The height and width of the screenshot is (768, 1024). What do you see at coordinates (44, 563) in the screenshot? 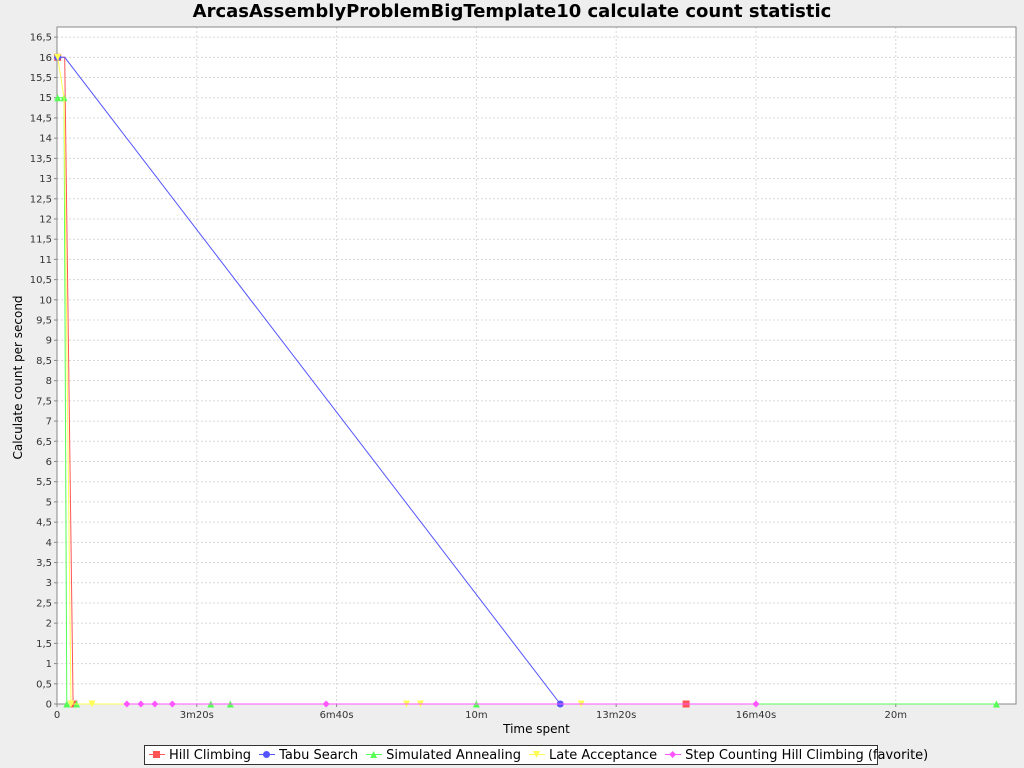
I see `y-tick-label: 3,5` at bounding box center [44, 563].